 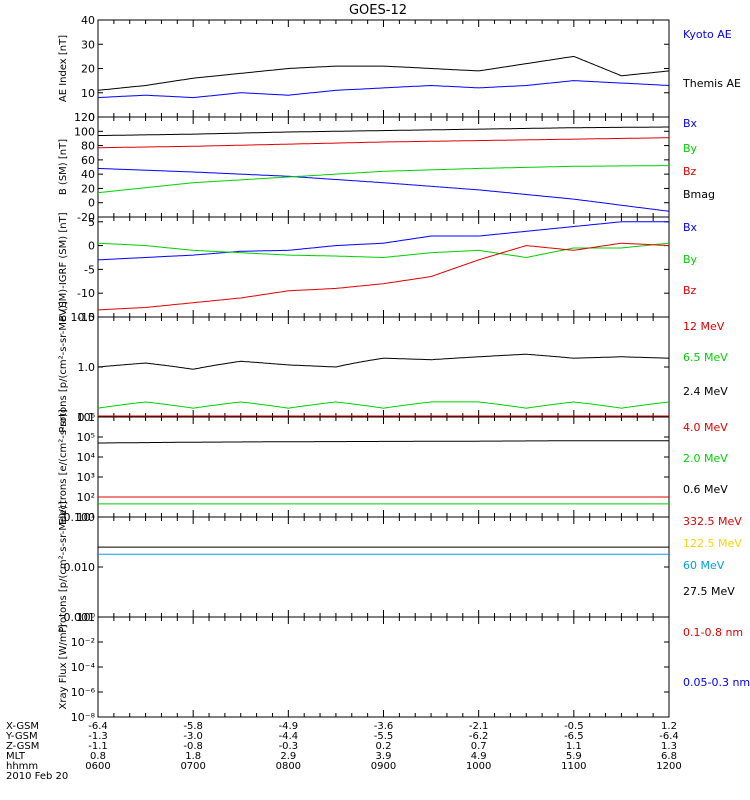 I want to click on axis-table-cell: 0.7, so click(x=479, y=746).